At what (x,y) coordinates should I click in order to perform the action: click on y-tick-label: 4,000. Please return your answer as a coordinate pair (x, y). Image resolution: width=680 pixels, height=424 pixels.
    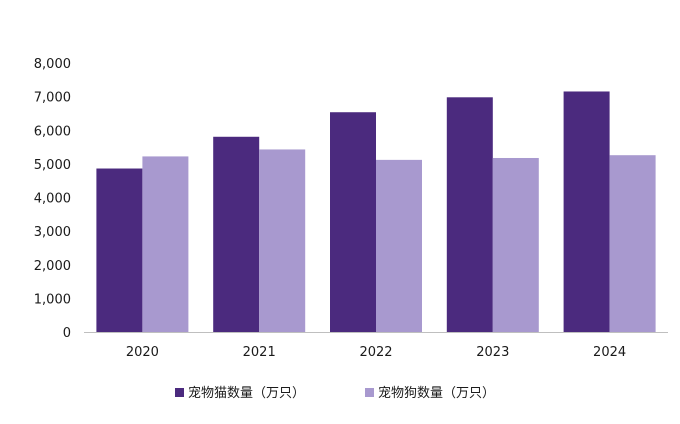
    Looking at the image, I should click on (52, 199).